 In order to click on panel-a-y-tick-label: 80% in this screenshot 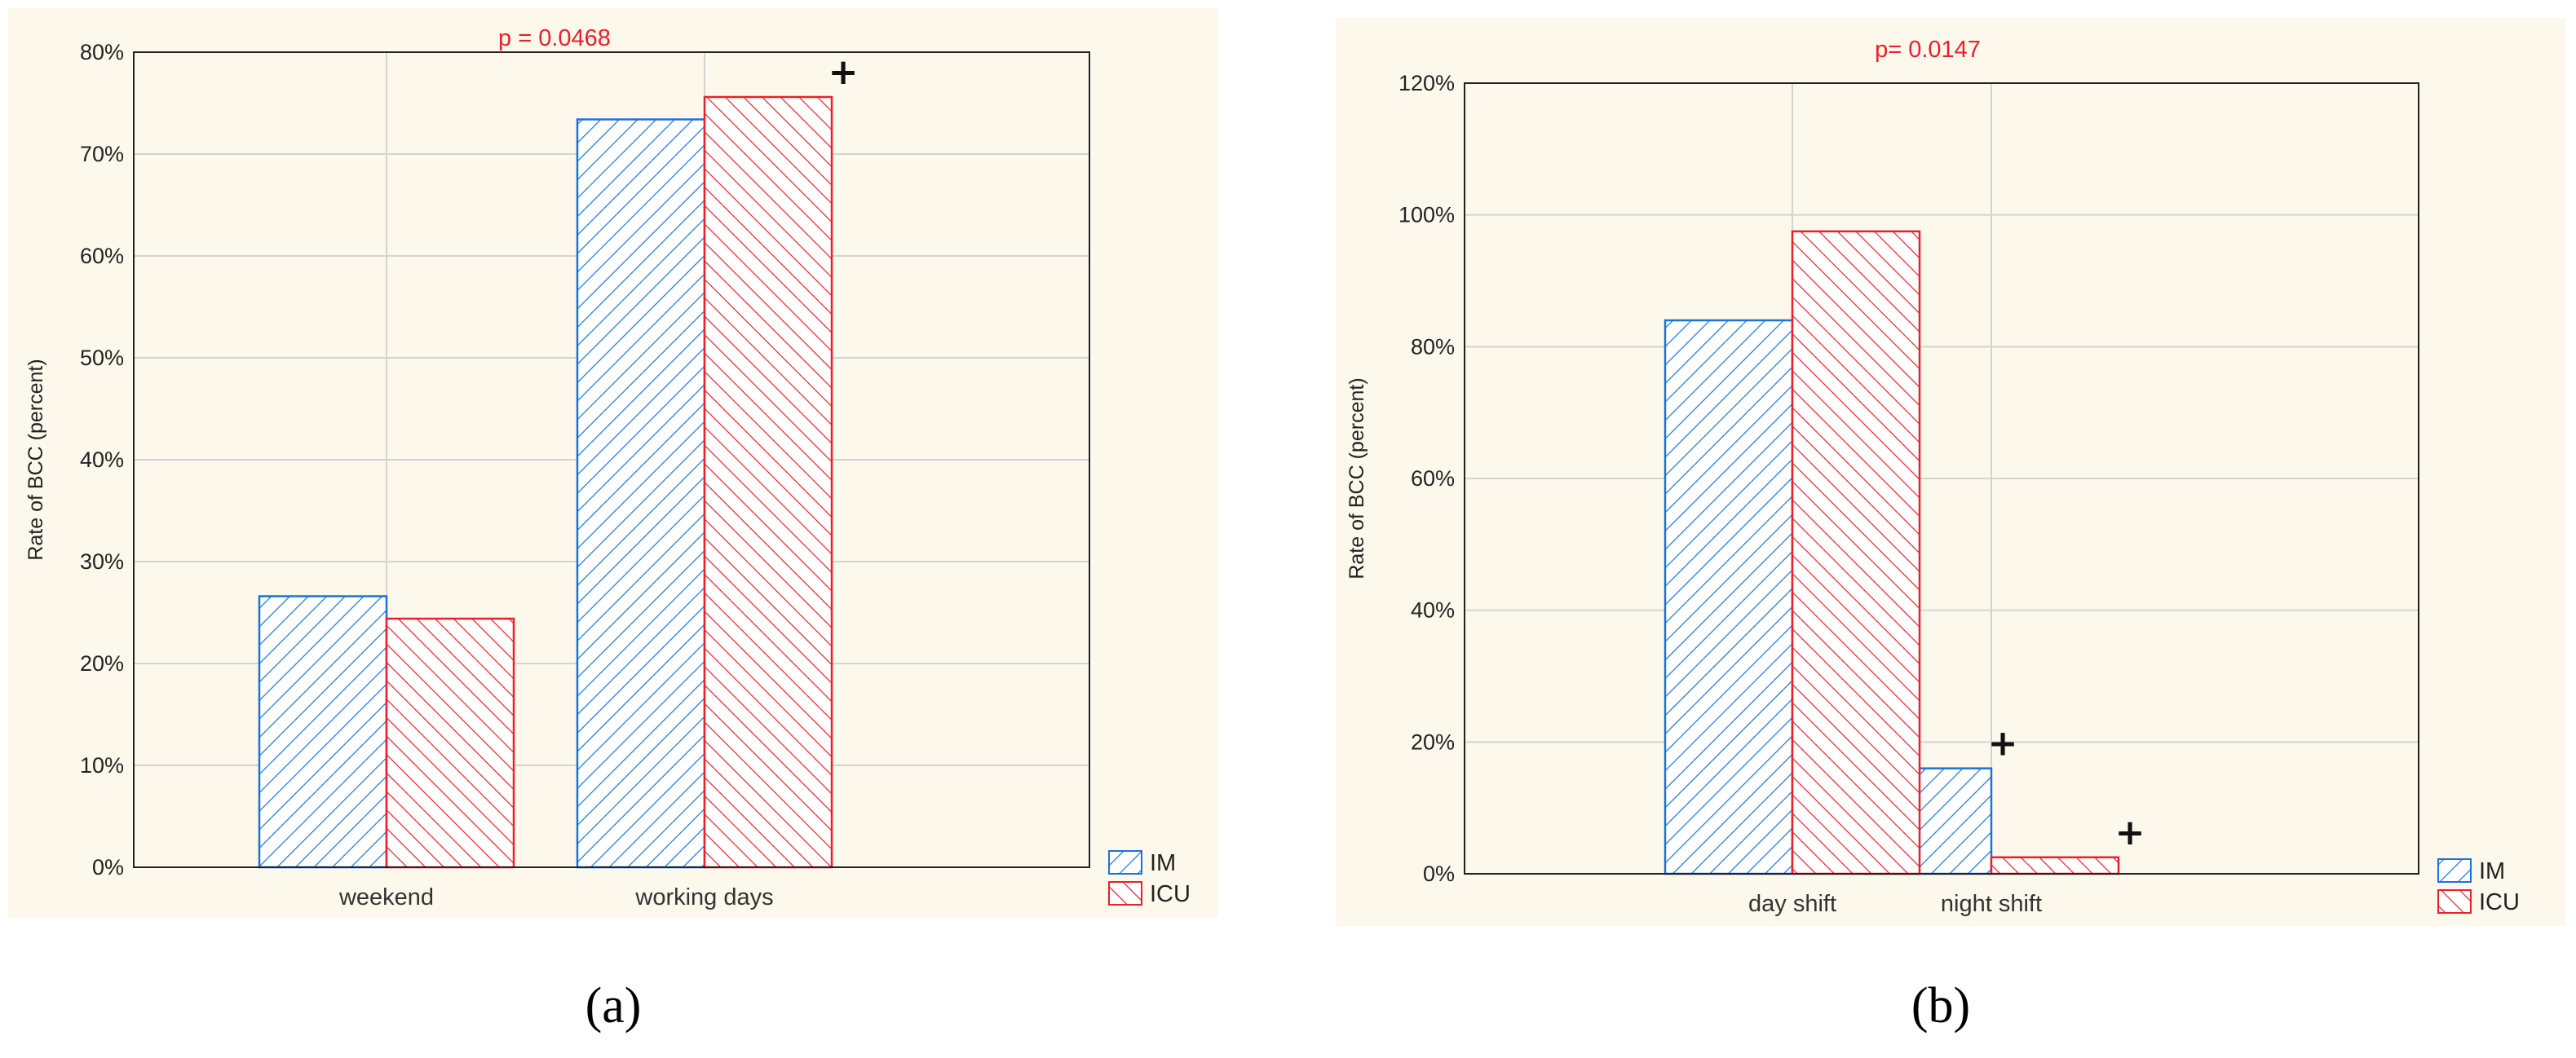, I will do `click(102, 52)`.